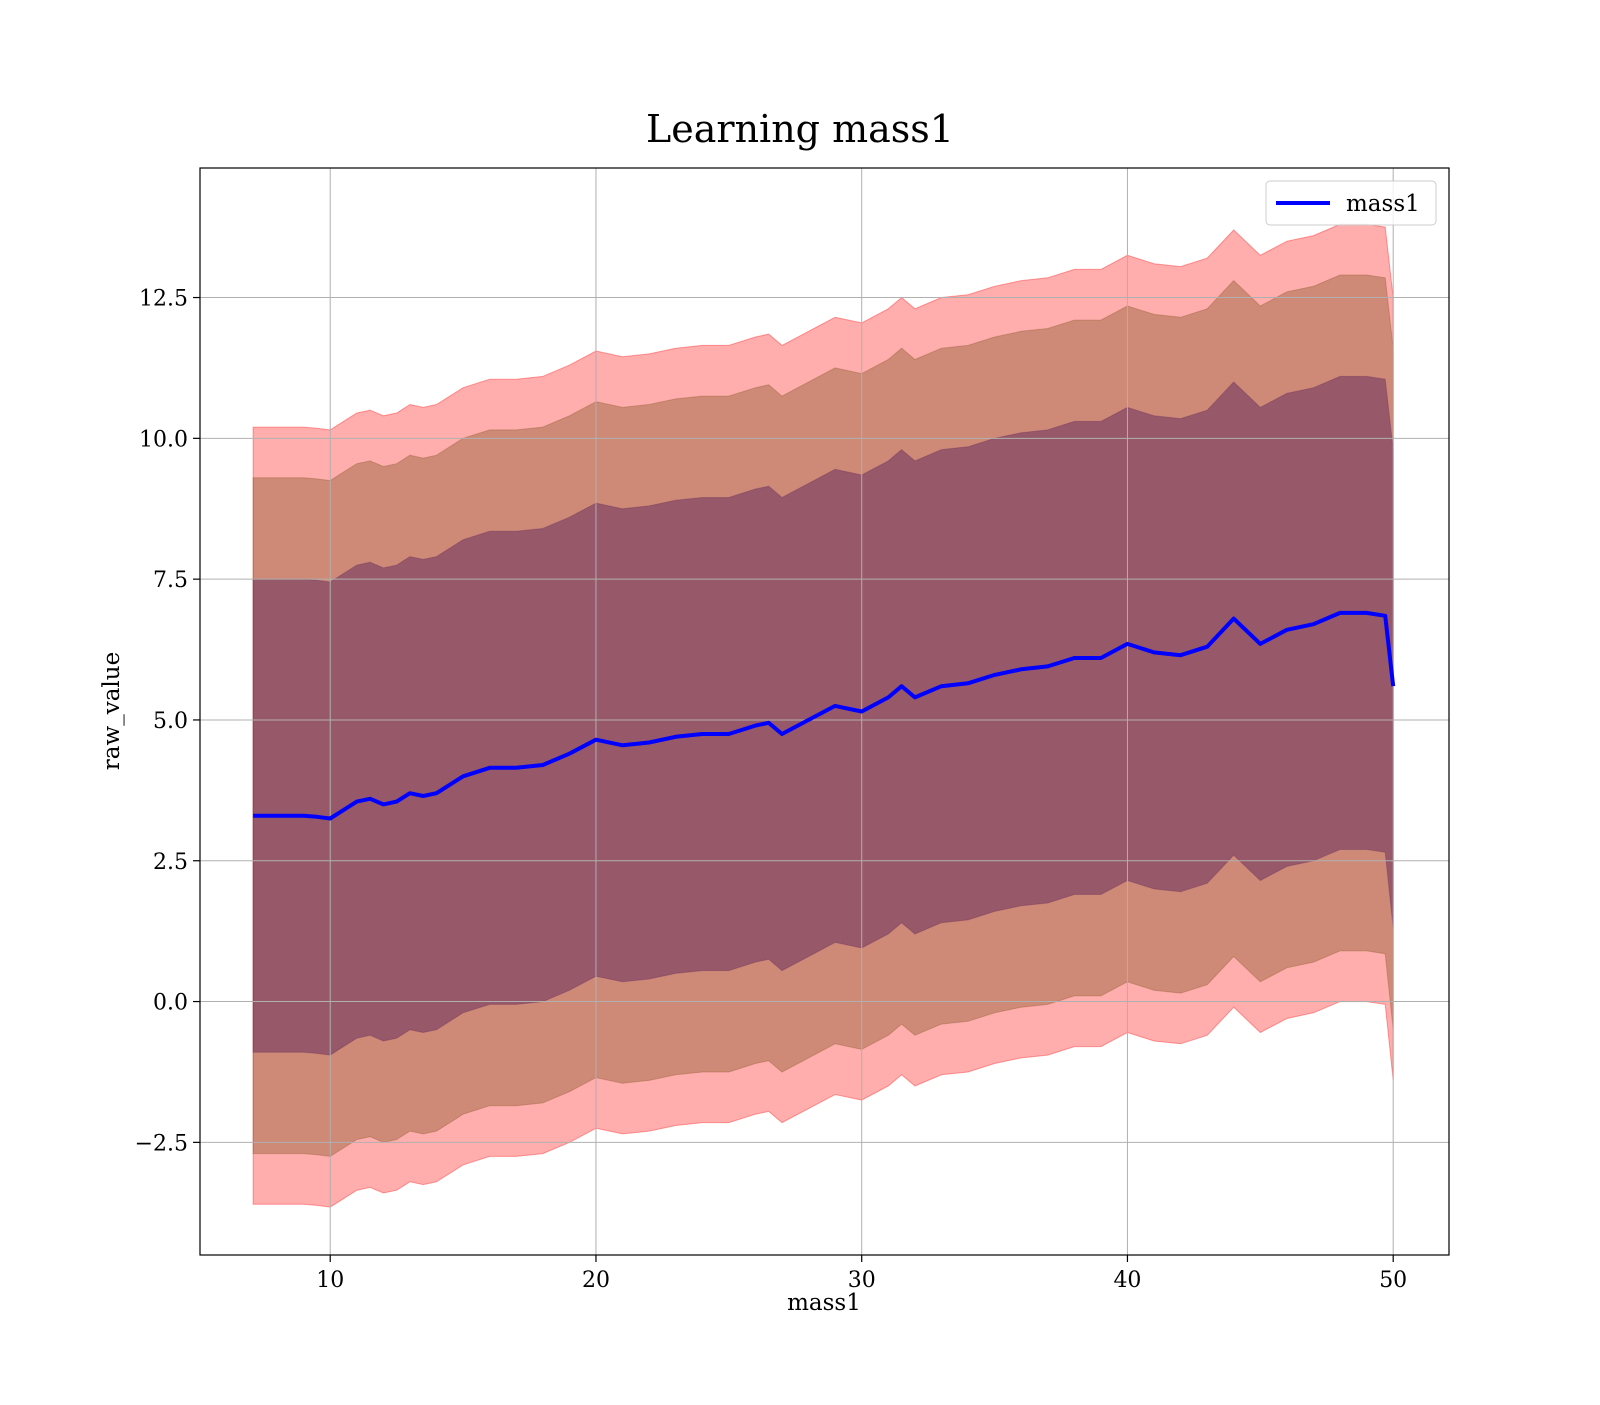 This screenshot has height=1405, width=1600. I want to click on x-tick-label: 40, so click(1127, 1280).